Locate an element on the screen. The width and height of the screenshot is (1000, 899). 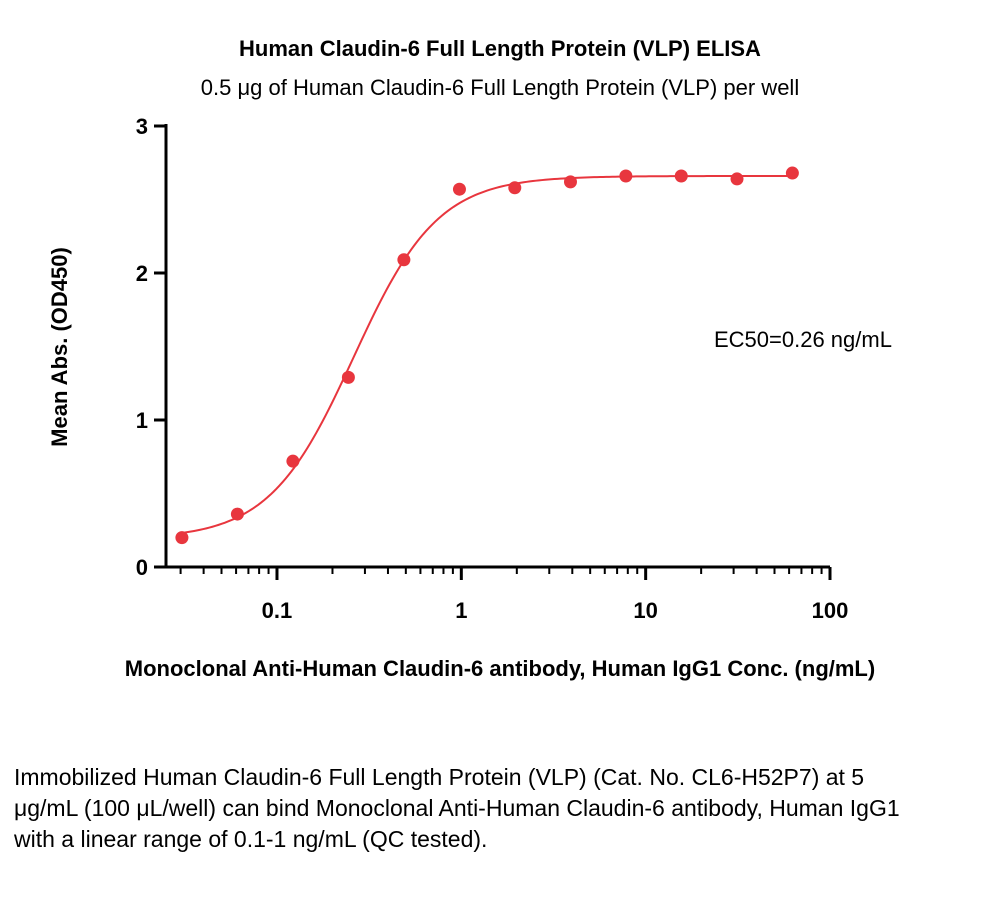
y-tick-label: 2 is located at coordinates (142, 273).